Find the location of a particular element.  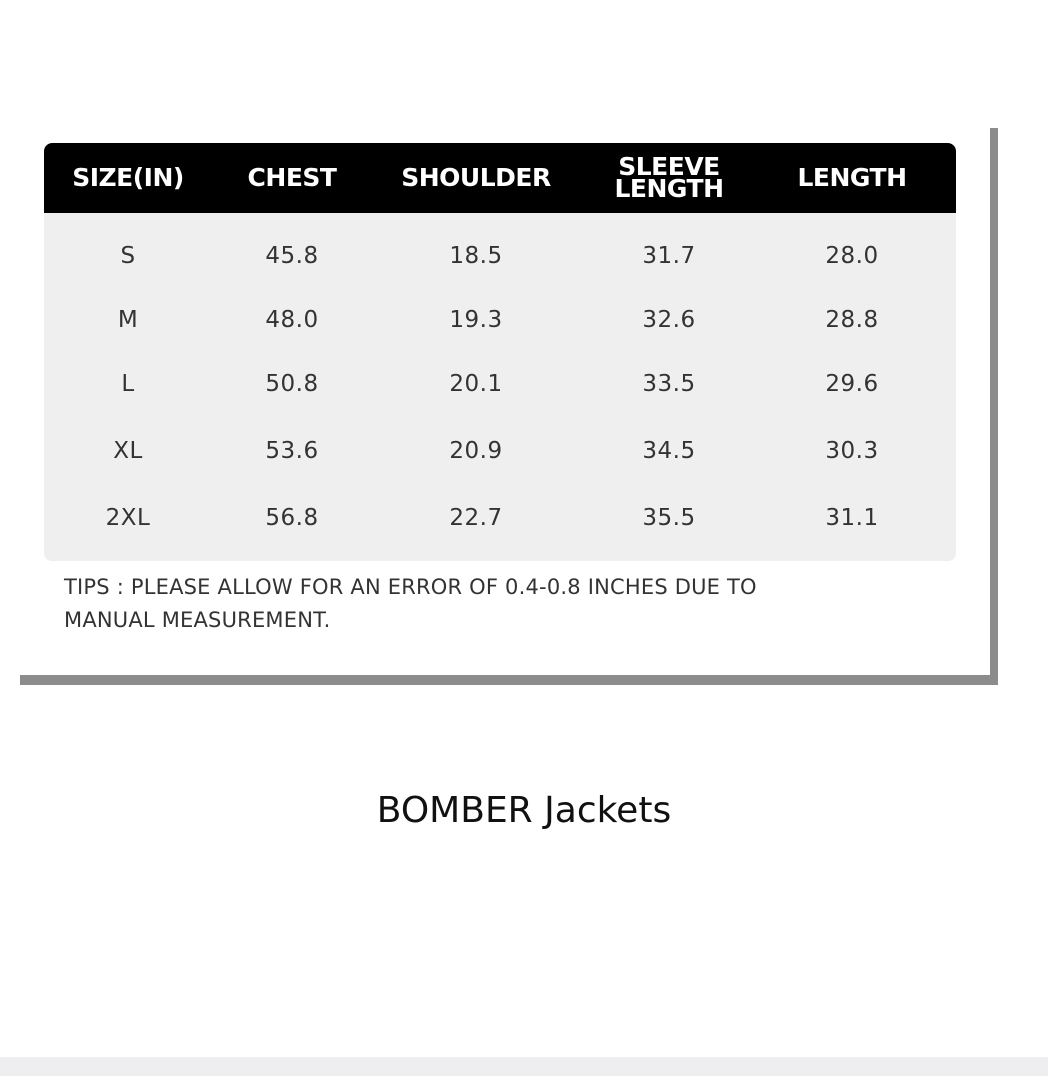

cell-chest: 48.0 is located at coordinates (292, 320).